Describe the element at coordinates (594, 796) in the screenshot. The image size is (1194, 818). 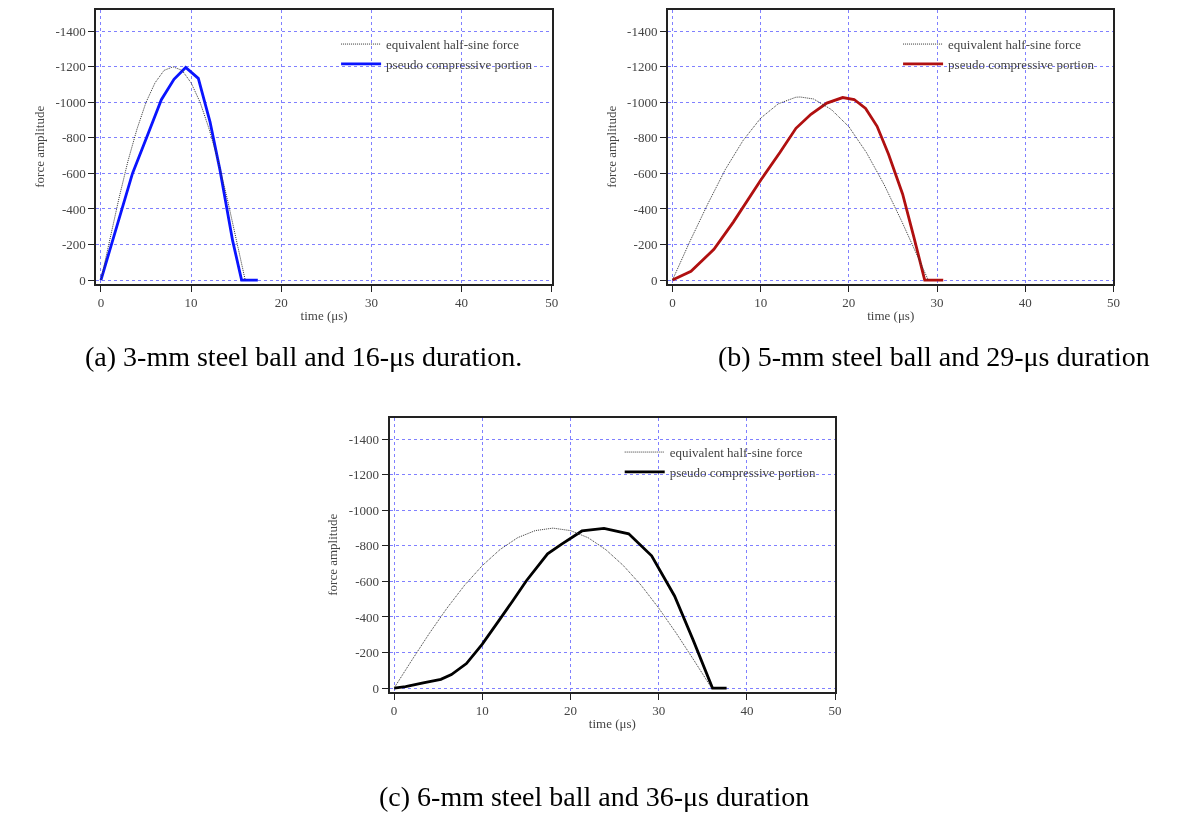
I see `text: (c) 6-mm steel ball and 36-μs duration` at that location.